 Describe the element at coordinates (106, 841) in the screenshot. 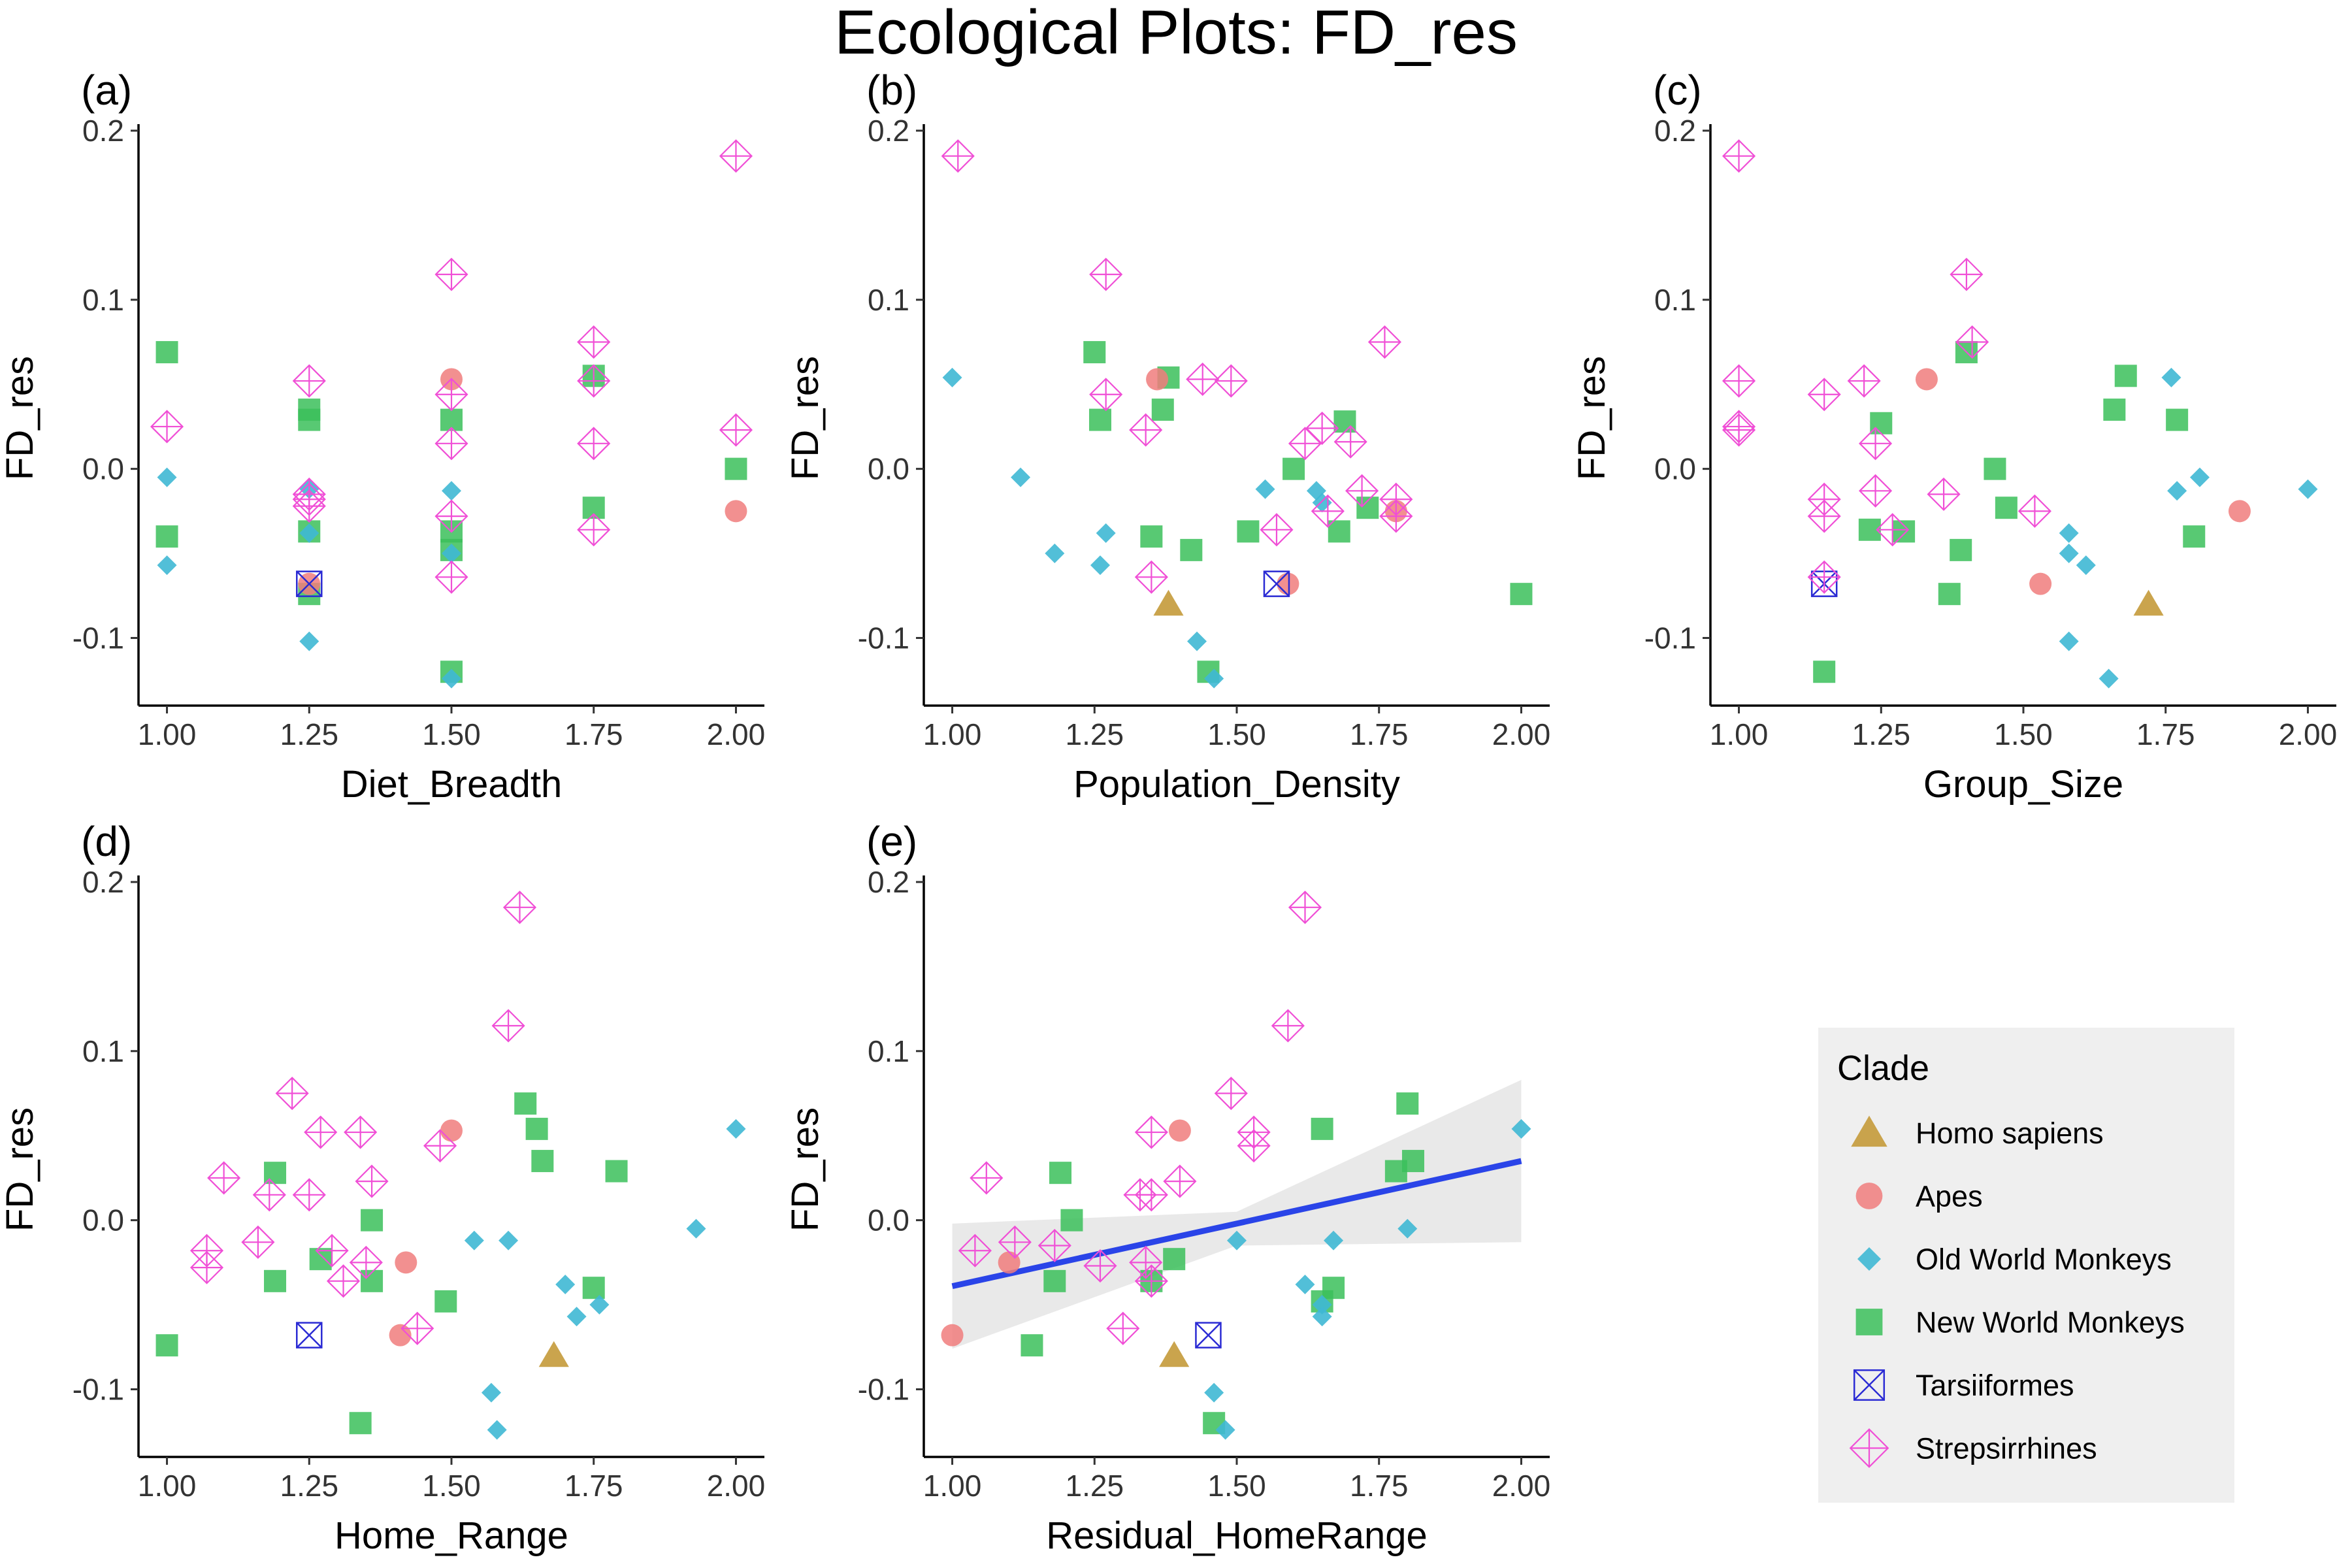

I see `panel-tag: (d)` at that location.